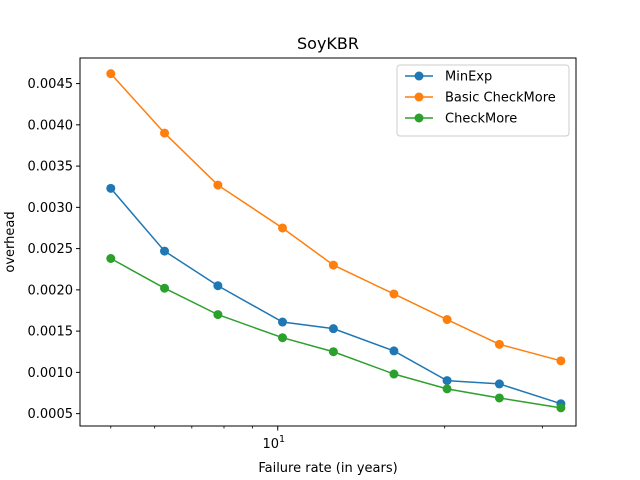  What do you see at coordinates (51, 167) in the screenshot?
I see `y-tick-label: 0.0035` at bounding box center [51, 167].